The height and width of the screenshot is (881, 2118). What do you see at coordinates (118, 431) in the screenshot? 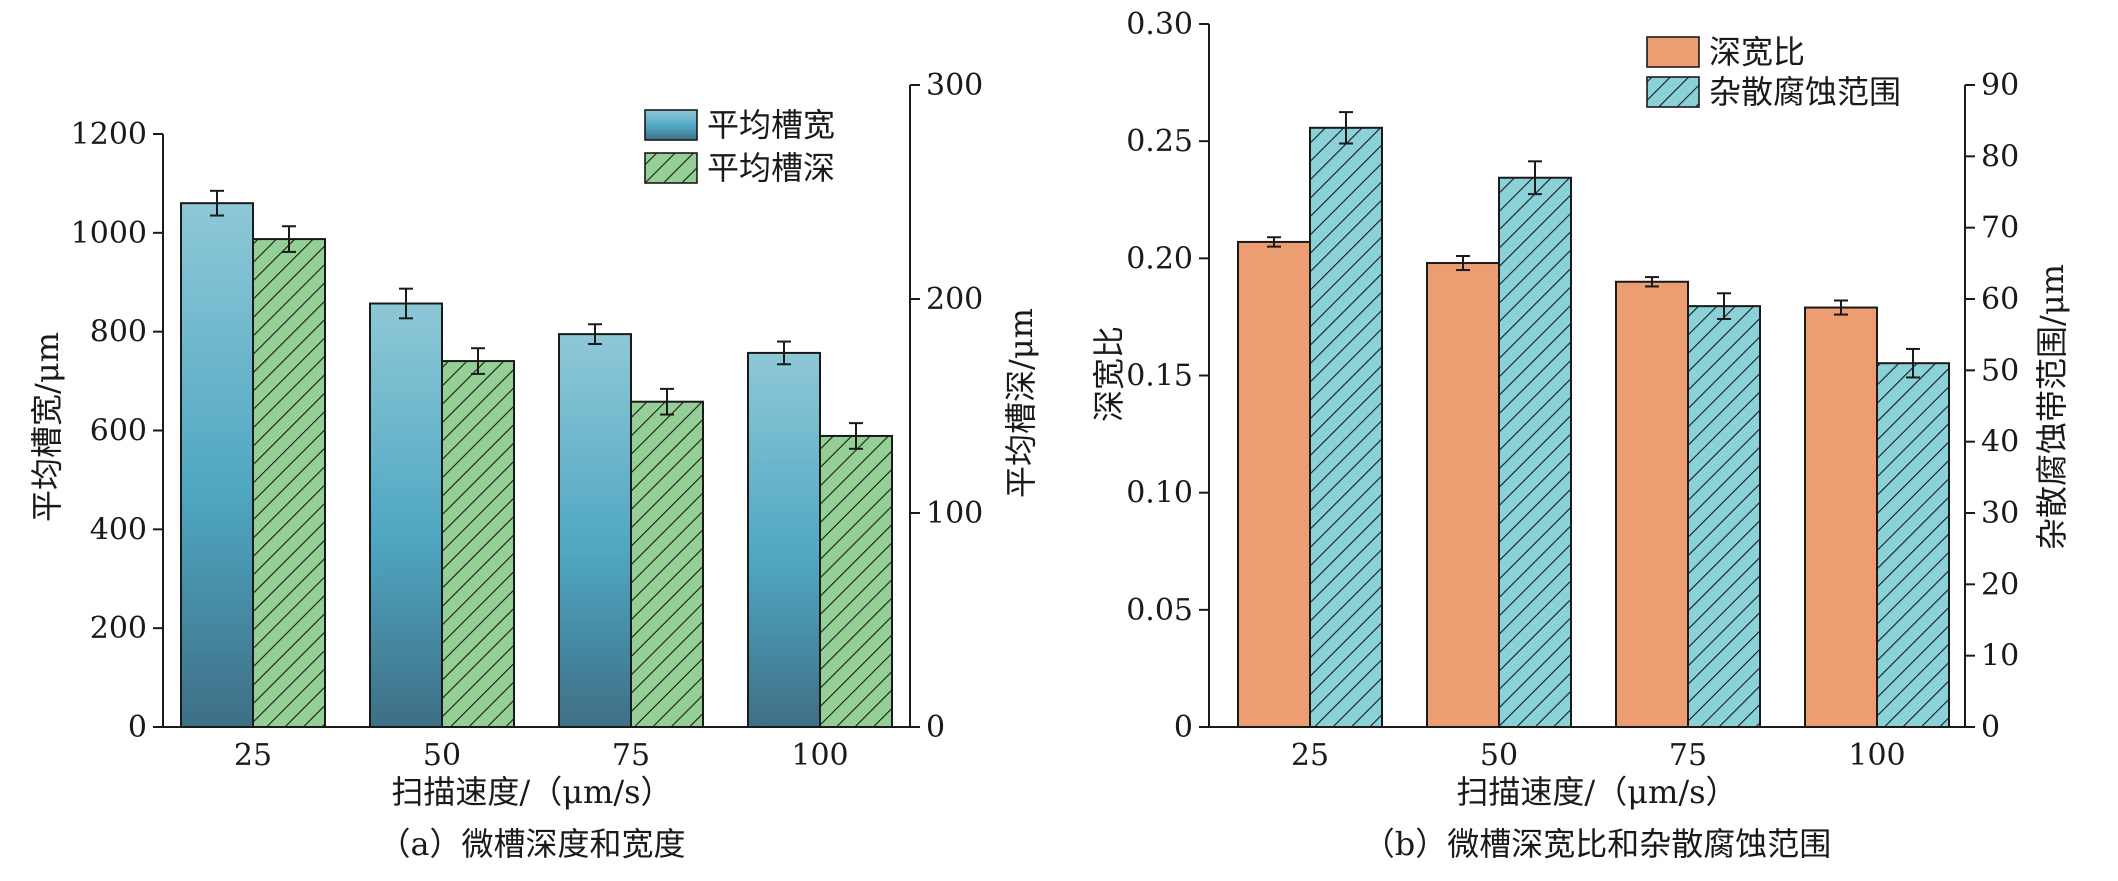
I see `ytick-label-a-600: 600` at bounding box center [118, 431].